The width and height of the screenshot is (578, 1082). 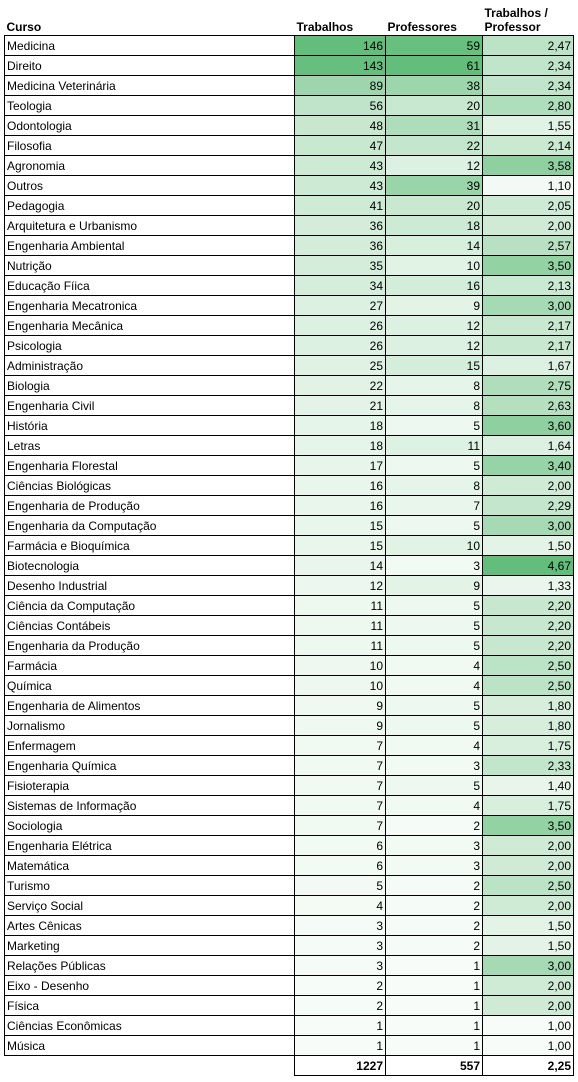 I want to click on curso-cell: Arquitetura e Urbanismo, so click(x=149, y=225).